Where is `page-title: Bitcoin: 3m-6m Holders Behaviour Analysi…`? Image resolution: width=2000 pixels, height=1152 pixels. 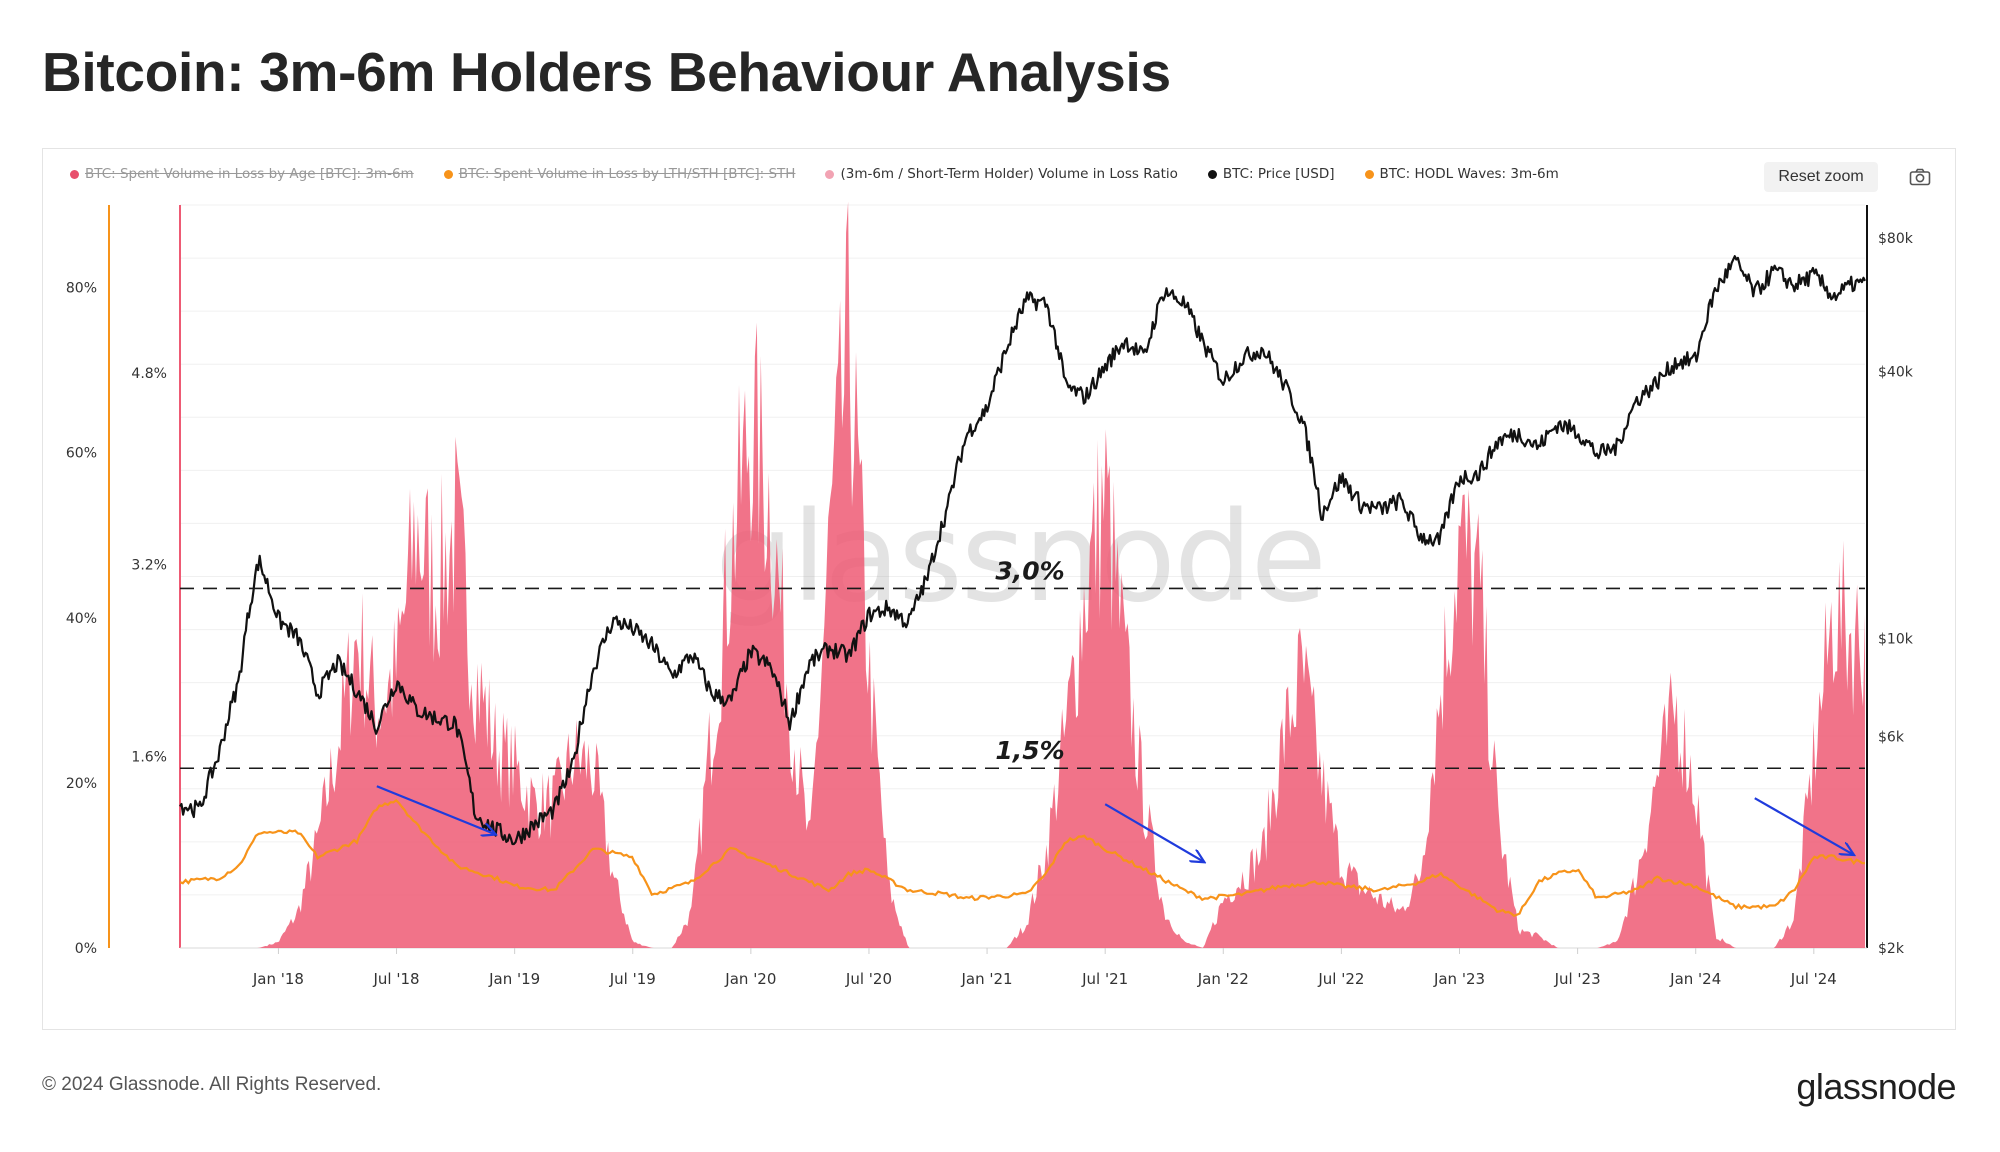 page-title: Bitcoin: 3m-6m Holders Behaviour Analysi… is located at coordinates (606, 72).